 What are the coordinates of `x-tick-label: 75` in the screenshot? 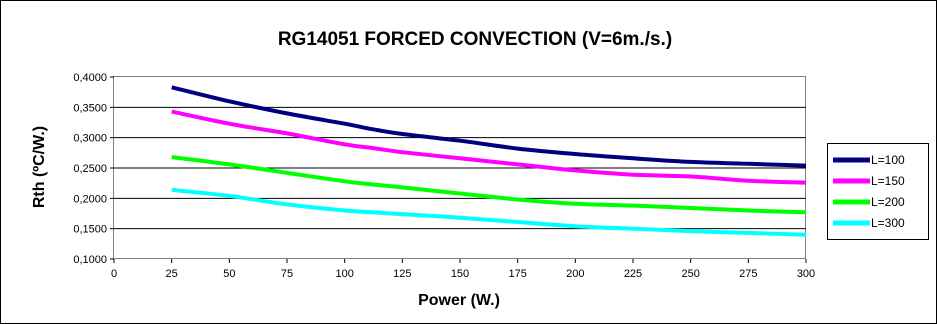 It's located at (287, 274).